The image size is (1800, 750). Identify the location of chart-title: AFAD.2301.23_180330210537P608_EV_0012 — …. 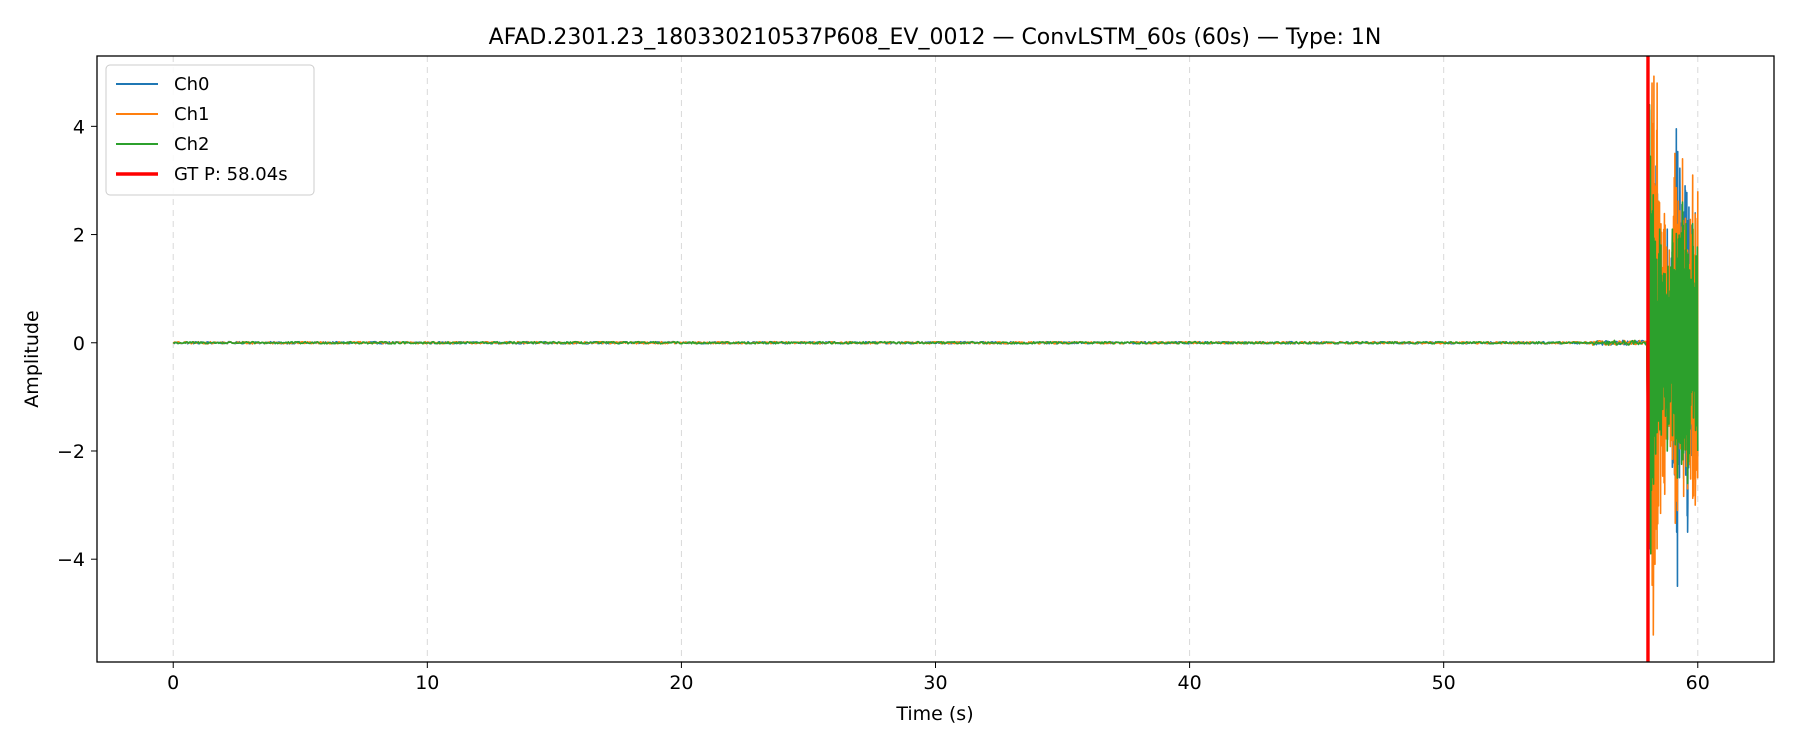
(935, 37).